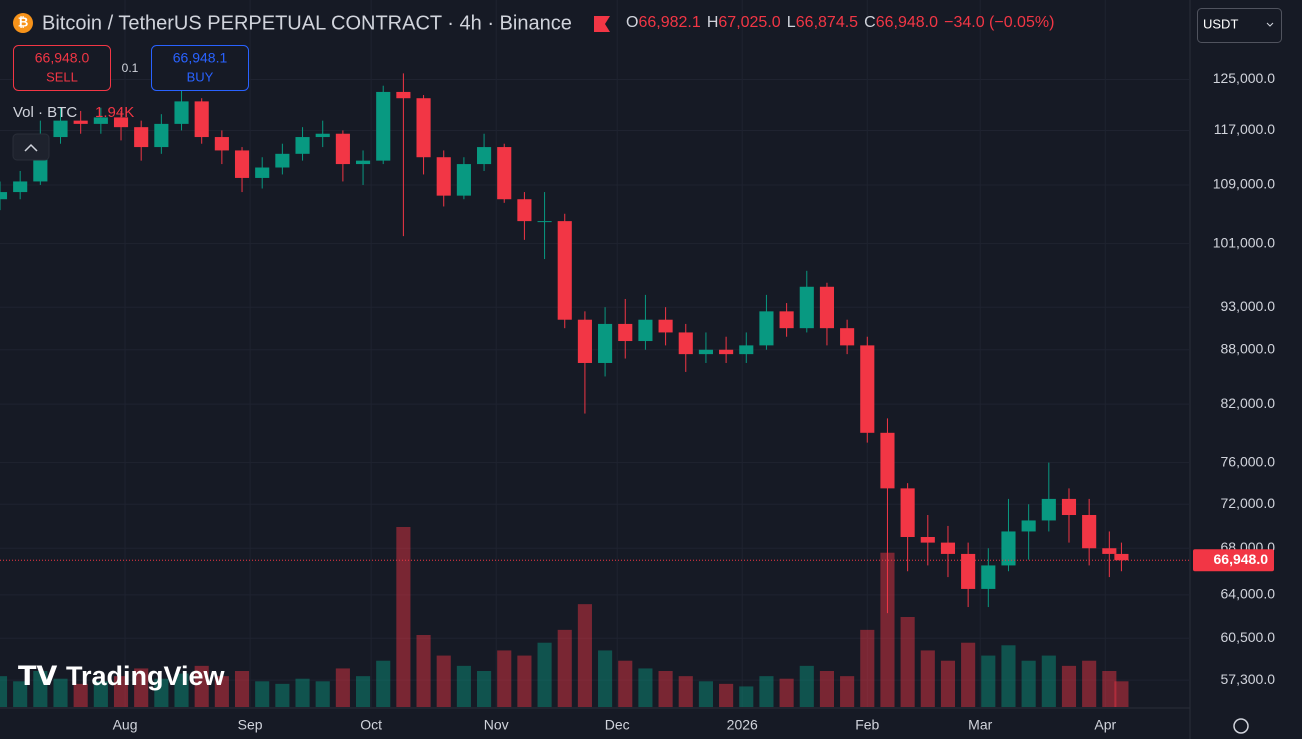 The width and height of the screenshot is (1302, 739). I want to click on collapse-button, so click(31, 147).